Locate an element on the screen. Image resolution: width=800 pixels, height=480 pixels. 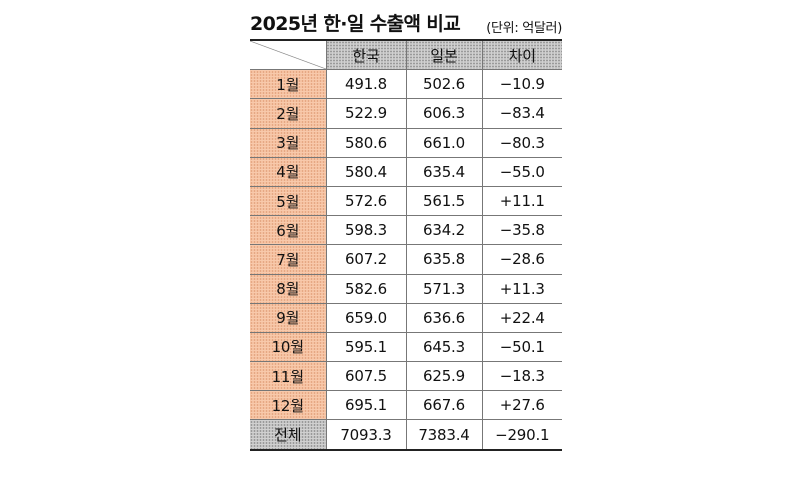
japan-value: 635.4 is located at coordinates (444, 171).